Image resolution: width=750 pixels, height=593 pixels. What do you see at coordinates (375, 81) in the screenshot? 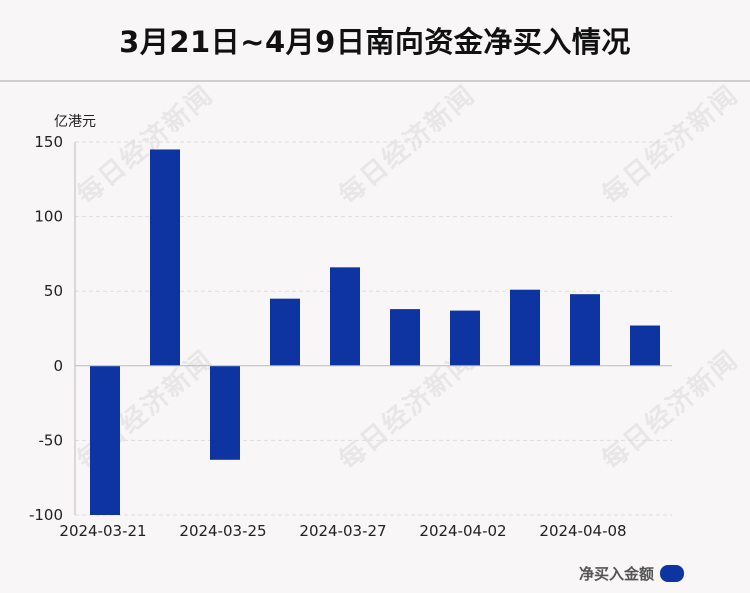
I see `title-divider` at bounding box center [375, 81].